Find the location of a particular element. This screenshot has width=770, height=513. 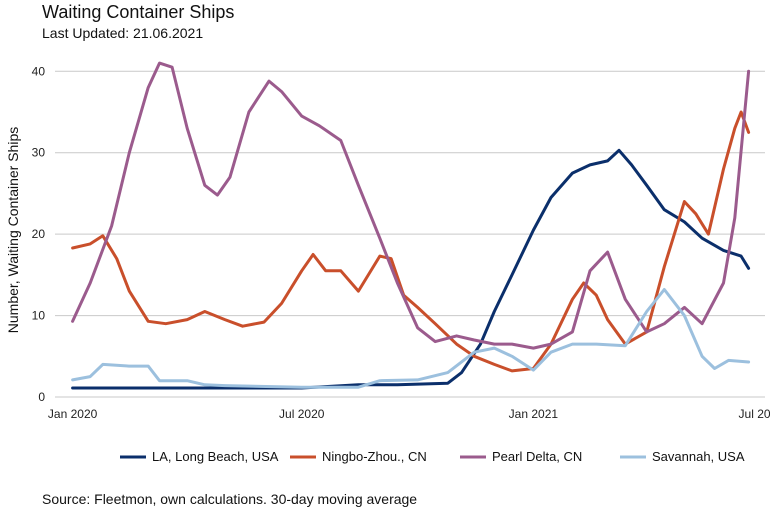

legend-label: Savannah, USA is located at coordinates (698, 456).